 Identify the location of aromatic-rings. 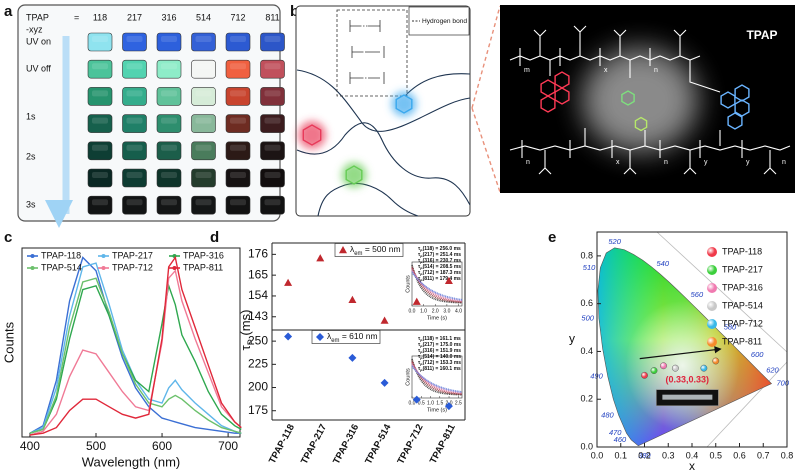
(524, 129).